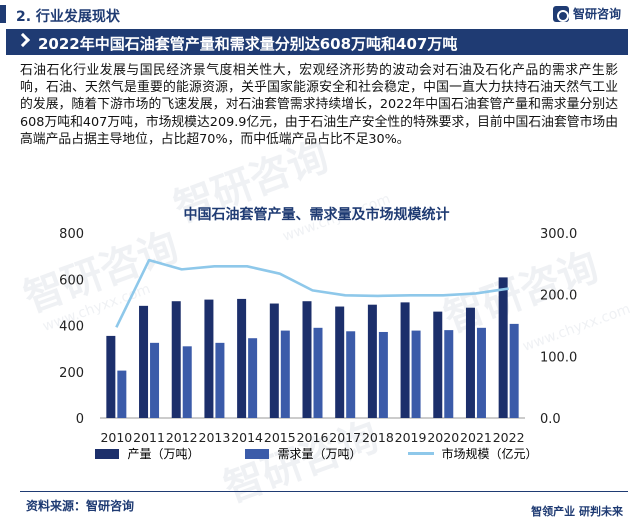  I want to click on x-tick-label: 2017, so click(345, 437).